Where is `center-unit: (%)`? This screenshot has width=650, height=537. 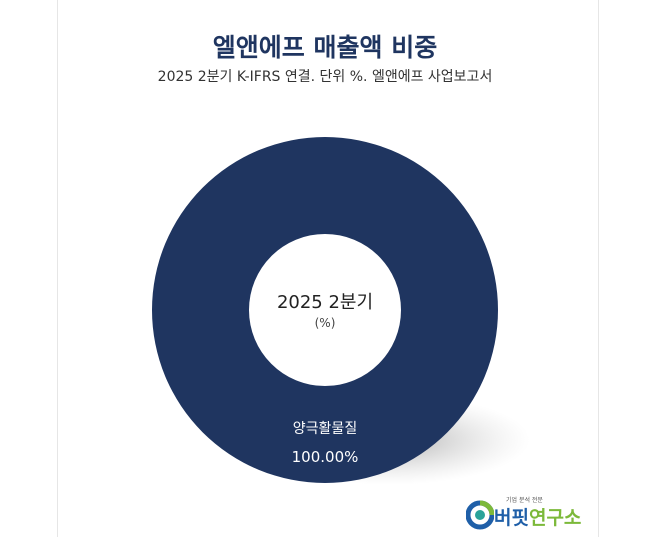 center-unit: (%) is located at coordinates (325, 323).